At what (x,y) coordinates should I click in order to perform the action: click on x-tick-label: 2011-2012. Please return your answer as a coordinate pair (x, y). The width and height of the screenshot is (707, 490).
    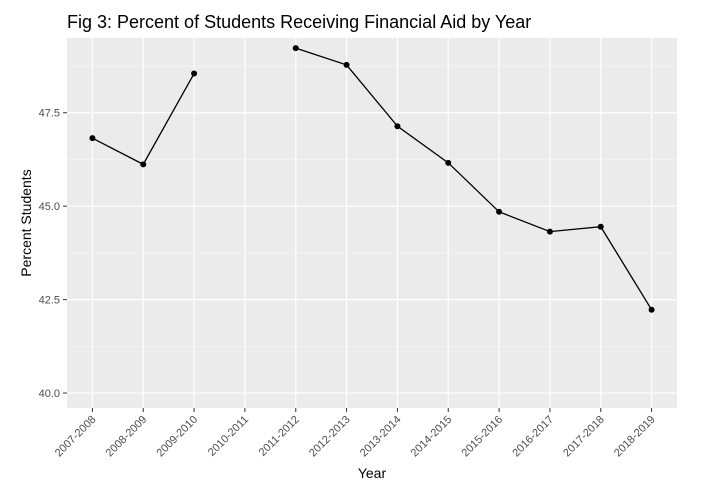
    Looking at the image, I should click on (279, 436).